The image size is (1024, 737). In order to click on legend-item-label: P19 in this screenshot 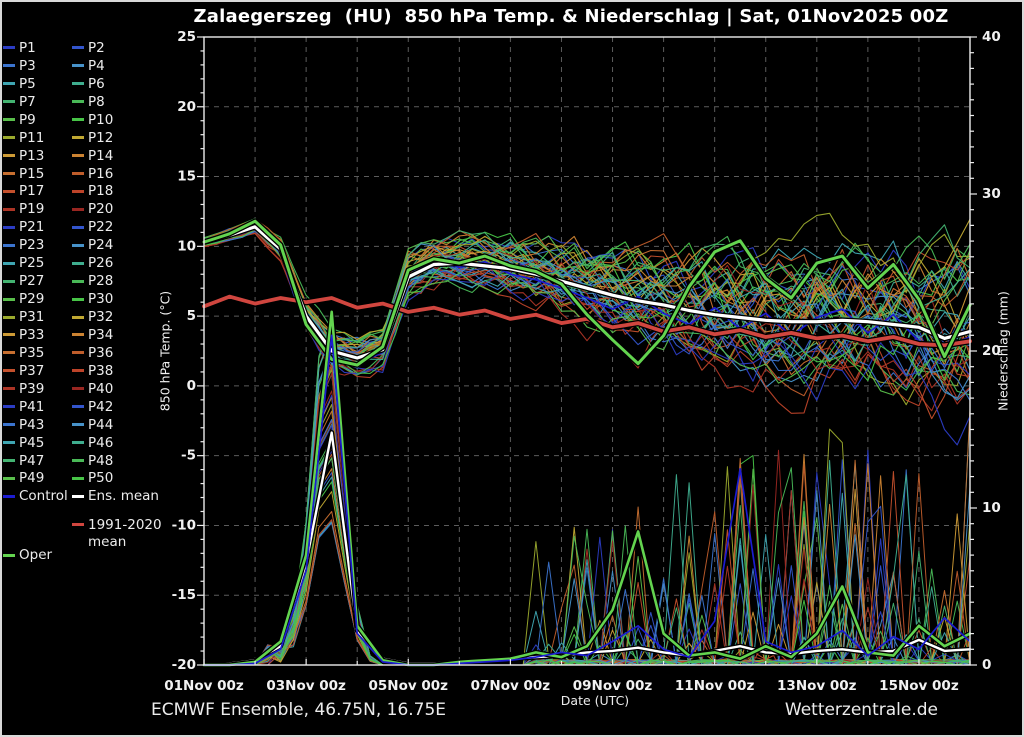, I will do `click(32, 209)`.